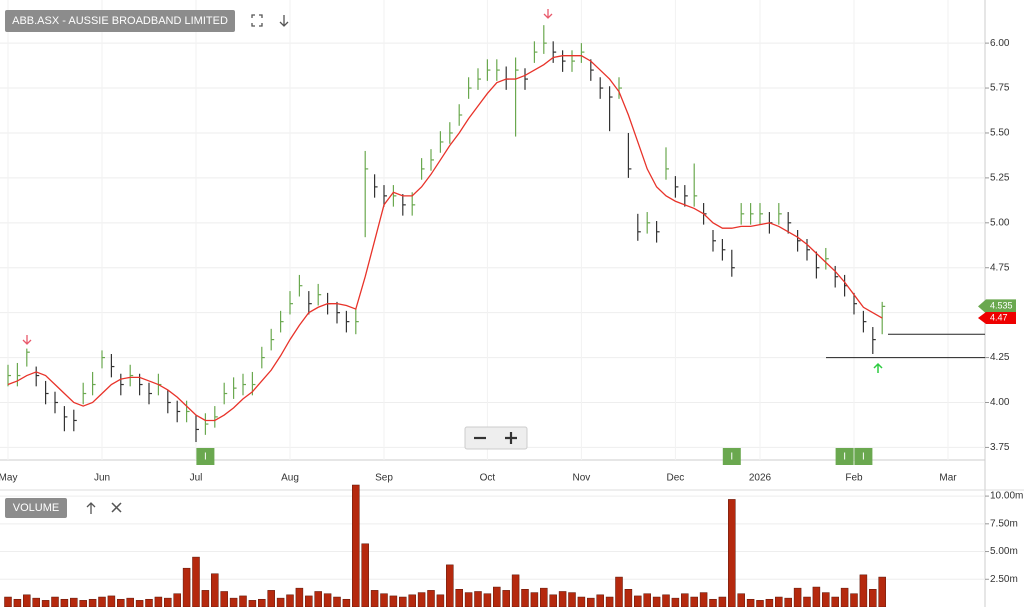 This screenshot has height=607, width=1024. I want to click on y-tick-label: 5.75, so click(1000, 88).